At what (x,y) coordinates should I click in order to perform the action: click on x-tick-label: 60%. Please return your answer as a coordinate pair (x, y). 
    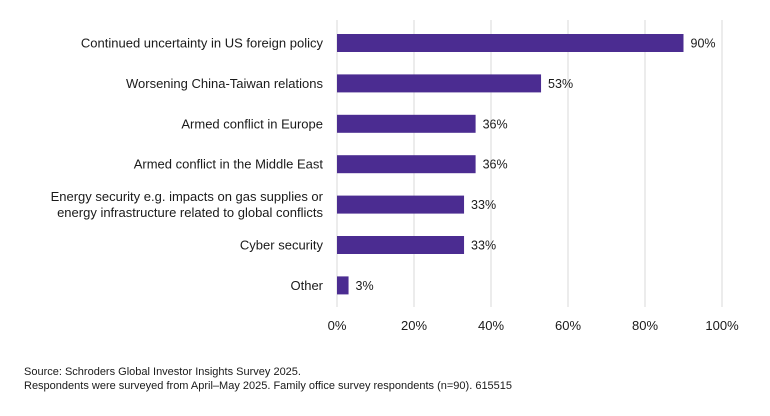
    Looking at the image, I should click on (568, 325).